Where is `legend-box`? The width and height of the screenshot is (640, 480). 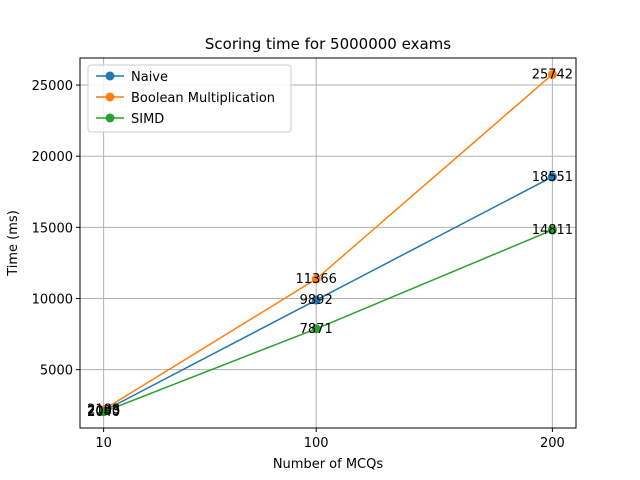
legend-box is located at coordinates (189, 98).